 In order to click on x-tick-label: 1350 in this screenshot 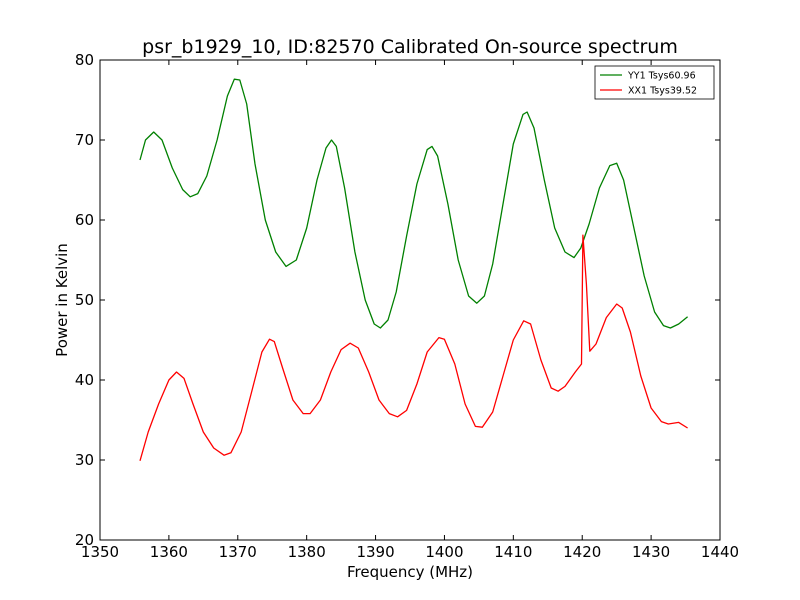, I will do `click(100, 552)`.